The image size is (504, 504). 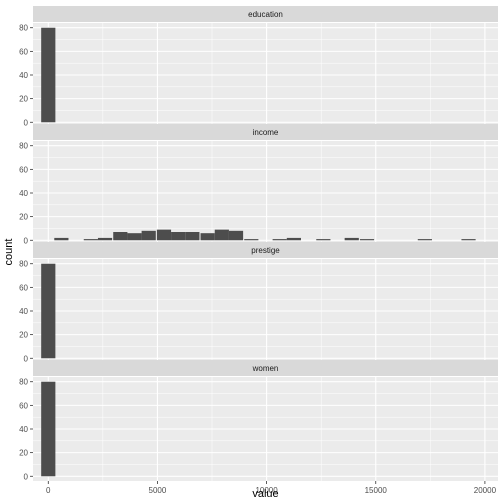 What do you see at coordinates (9, 252) in the screenshot?
I see `y-axis-title: count` at bounding box center [9, 252].